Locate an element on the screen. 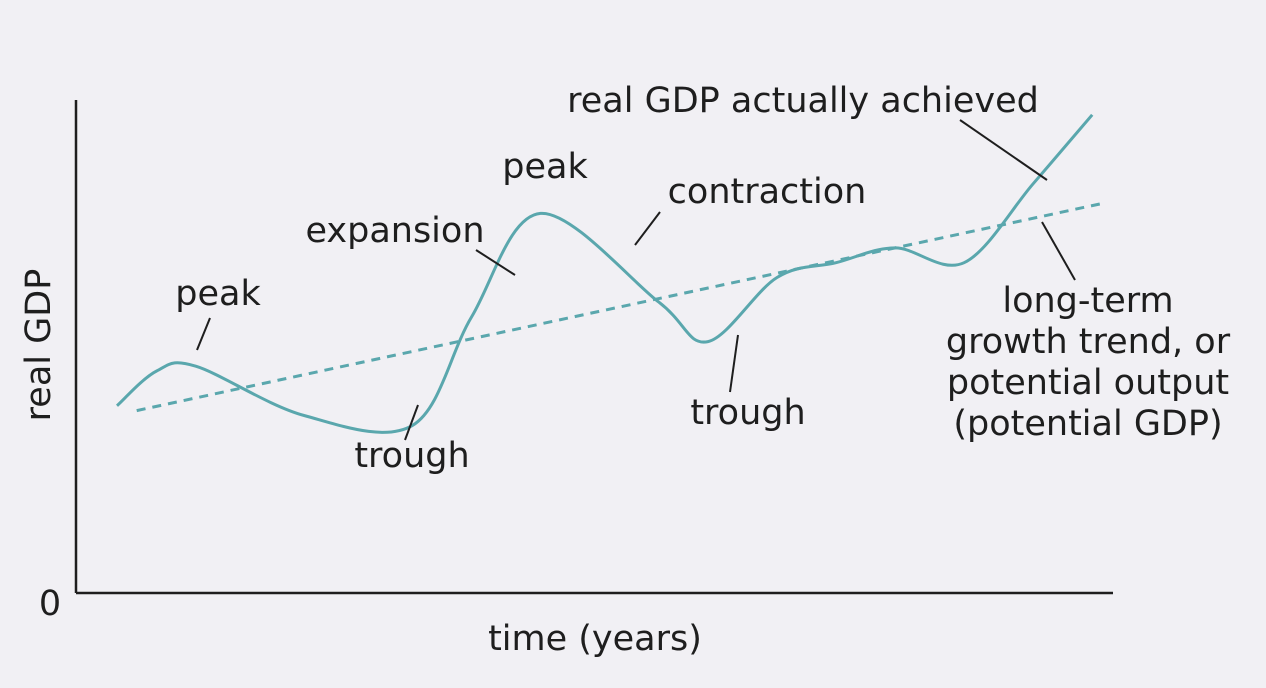 Image resolution: width=1266 pixels, height=688 pixels. annotation-peak1: peak is located at coordinates (218, 294).